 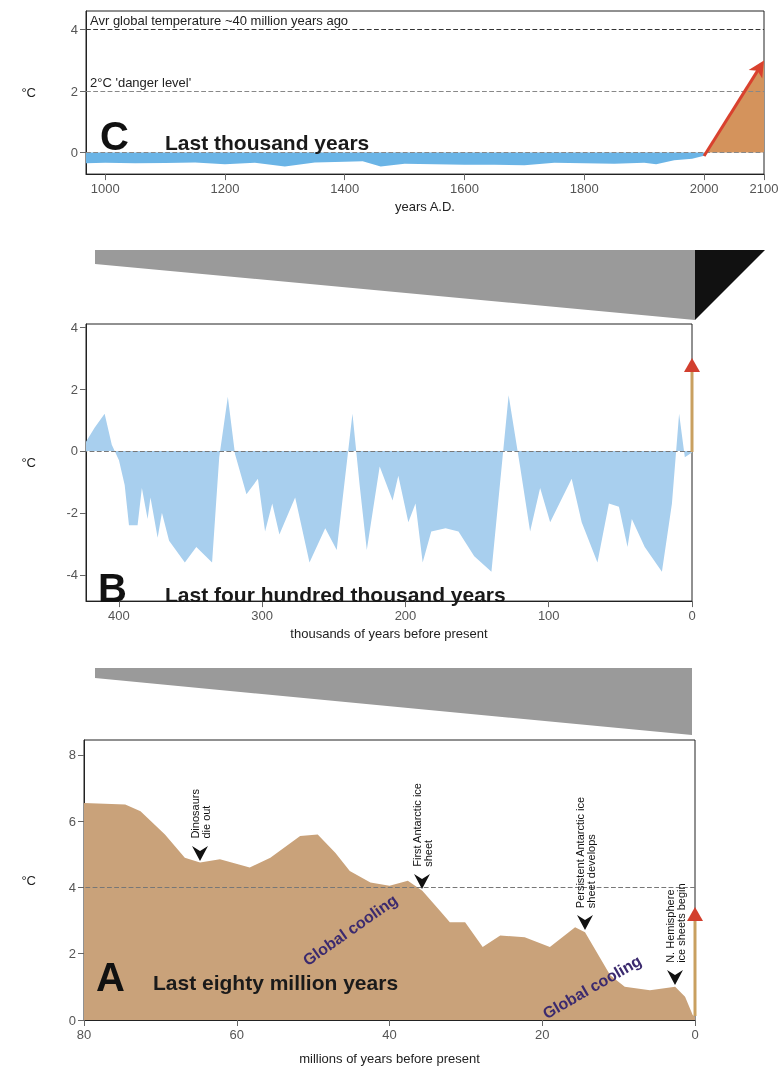 I want to click on y-tick-label: -2, so click(x=72, y=513).